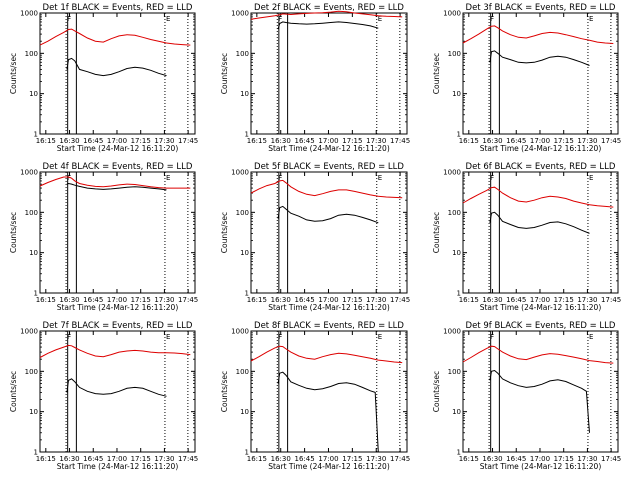 Image resolution: width=640 pixels, height=480 pixels. What do you see at coordinates (541, 8) in the screenshot?
I see `panel-title: Det 3f BLACK = Events, RED = LLD` at bounding box center [541, 8].